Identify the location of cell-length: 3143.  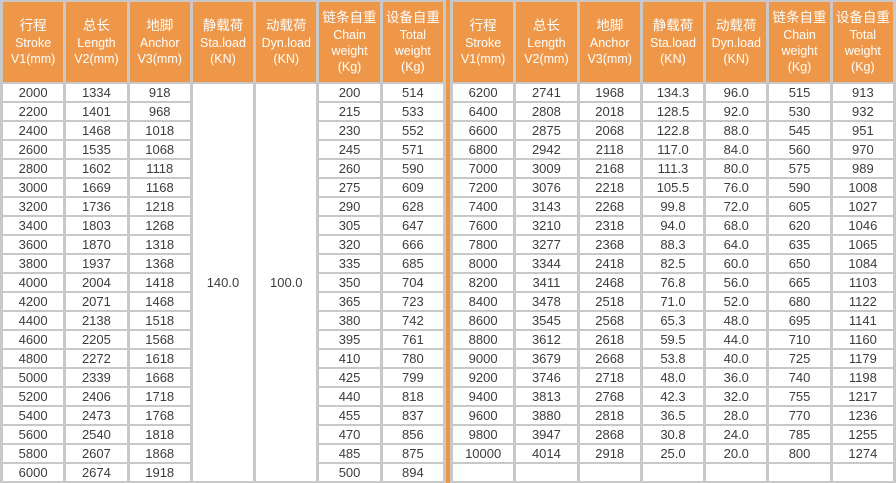
(546, 206).